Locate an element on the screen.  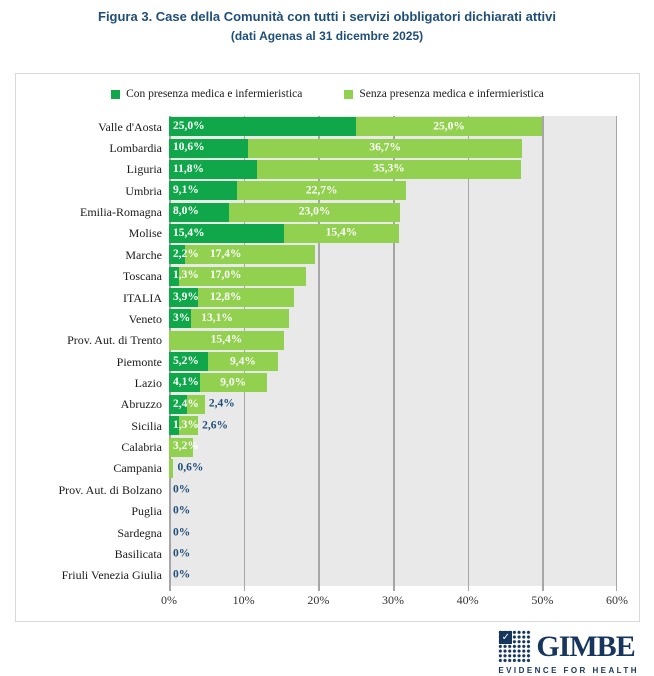
check-icon: ✓ is located at coordinates (506, 637).